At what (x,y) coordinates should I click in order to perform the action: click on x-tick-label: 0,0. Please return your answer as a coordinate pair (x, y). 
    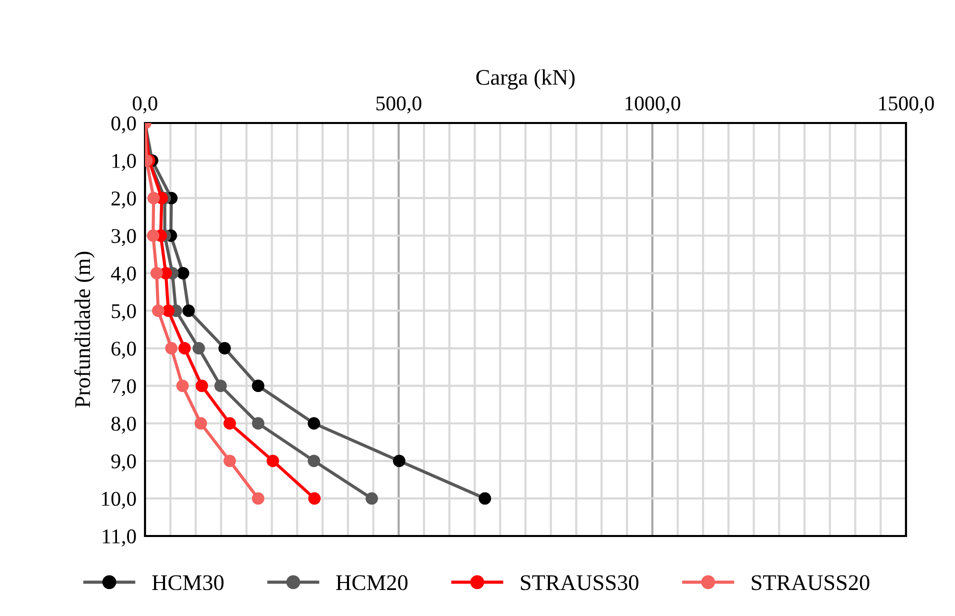
    Looking at the image, I should click on (145, 105).